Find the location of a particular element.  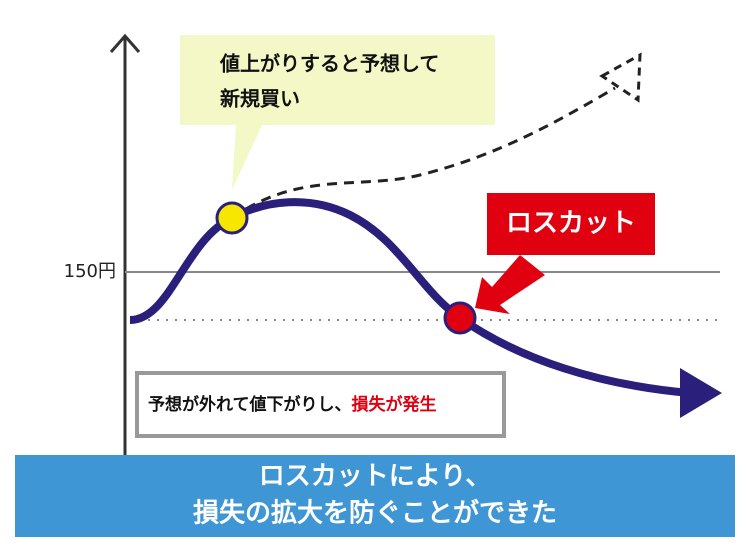

price-label: 150円 is located at coordinates (90, 271).